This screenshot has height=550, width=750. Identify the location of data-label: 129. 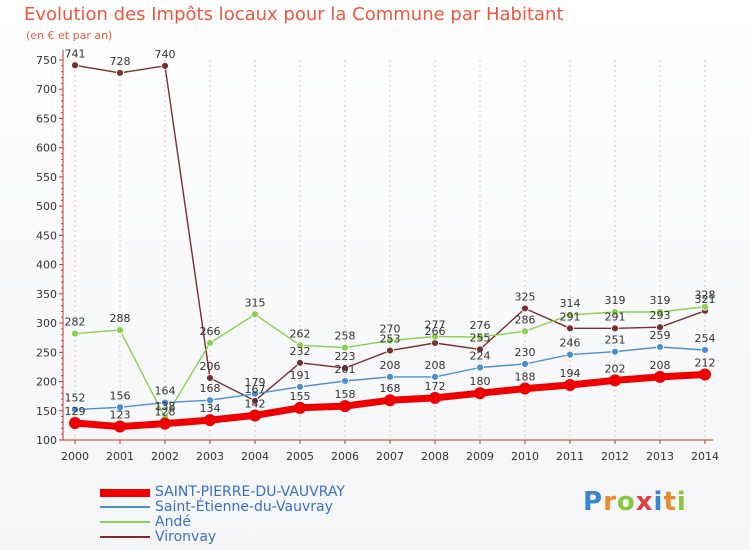
(75, 411).